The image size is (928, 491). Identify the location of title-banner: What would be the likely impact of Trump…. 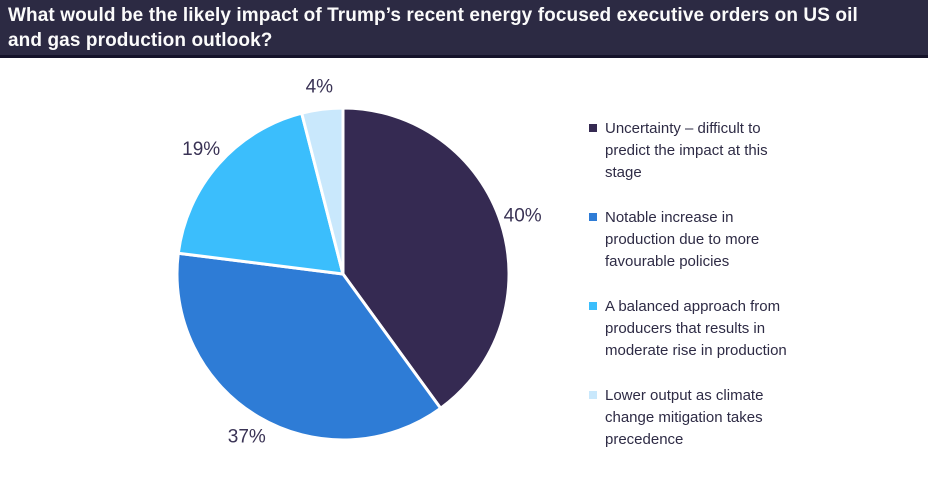
(464, 29).